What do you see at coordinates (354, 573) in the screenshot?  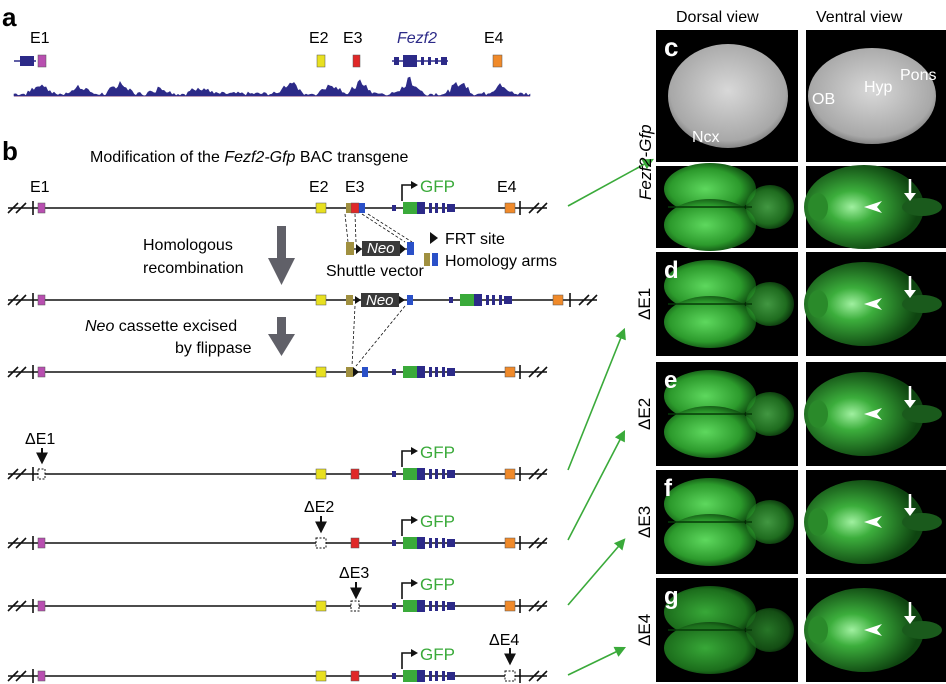 I see `delta-e3-label: ΔE3` at bounding box center [354, 573].